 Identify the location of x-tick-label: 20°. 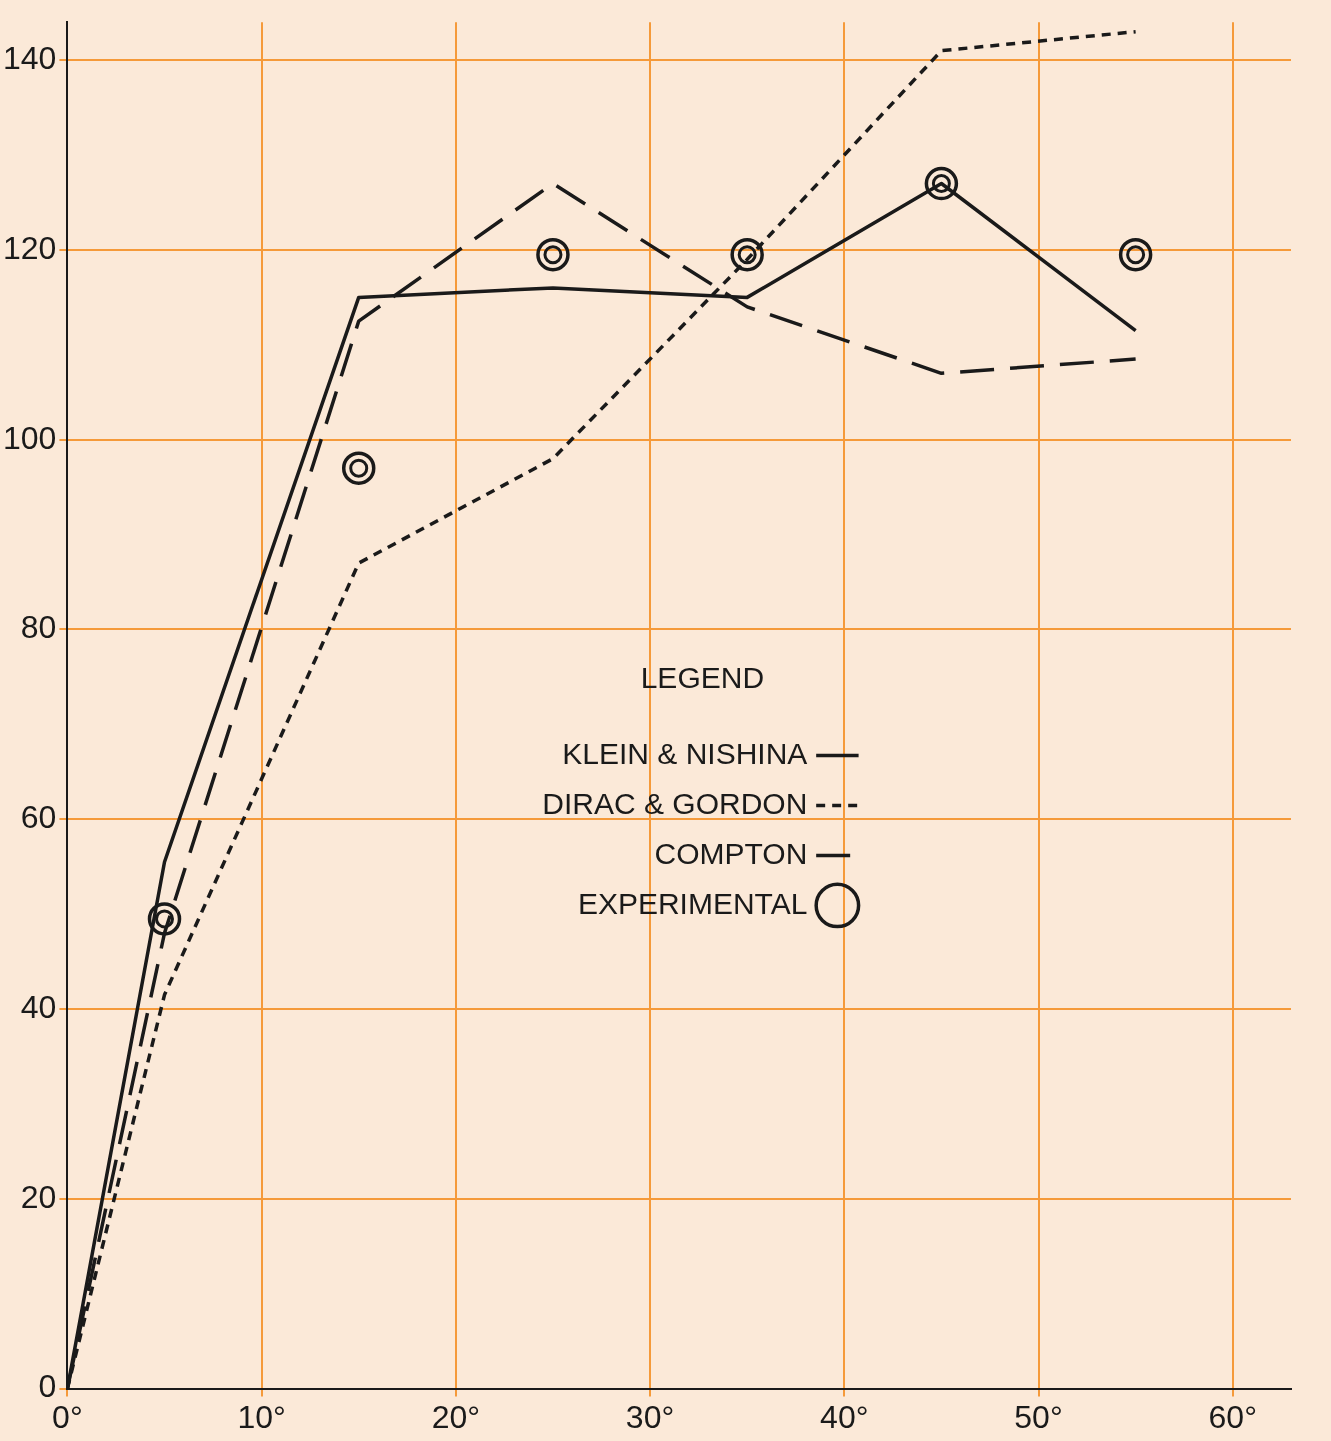
(456, 1416).